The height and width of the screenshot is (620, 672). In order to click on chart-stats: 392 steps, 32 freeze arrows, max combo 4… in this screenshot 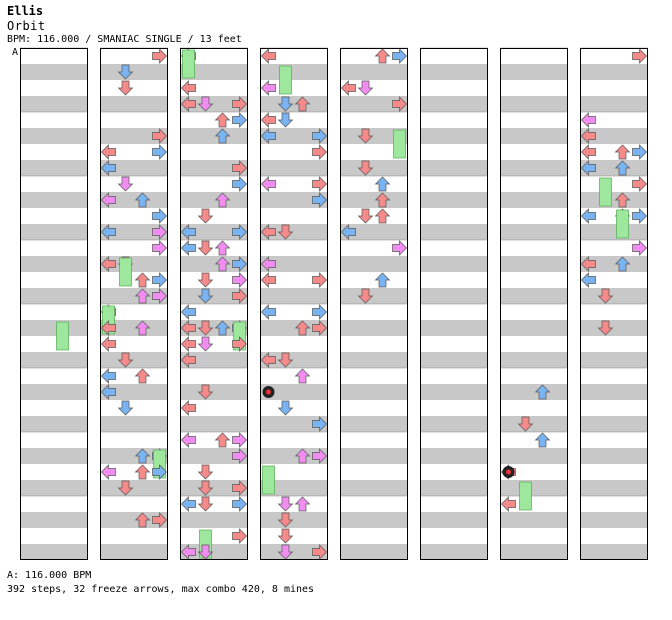, I will do `click(161, 589)`.